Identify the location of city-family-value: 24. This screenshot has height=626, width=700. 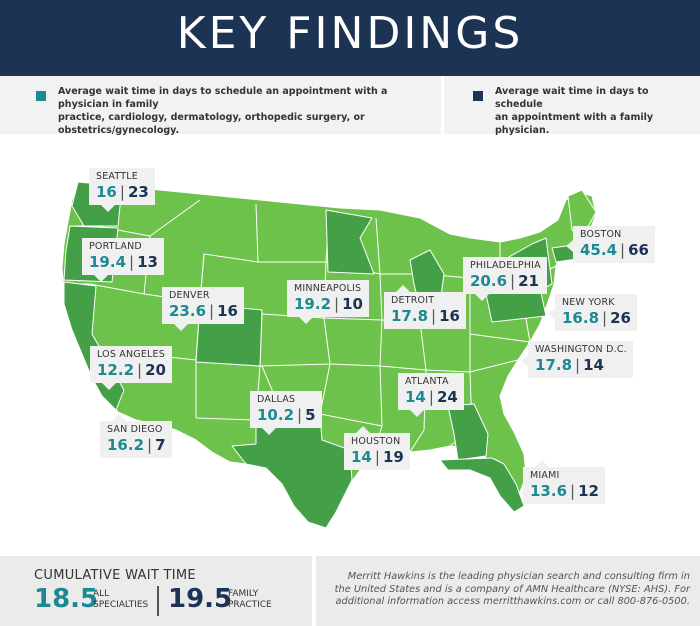
(447, 397).